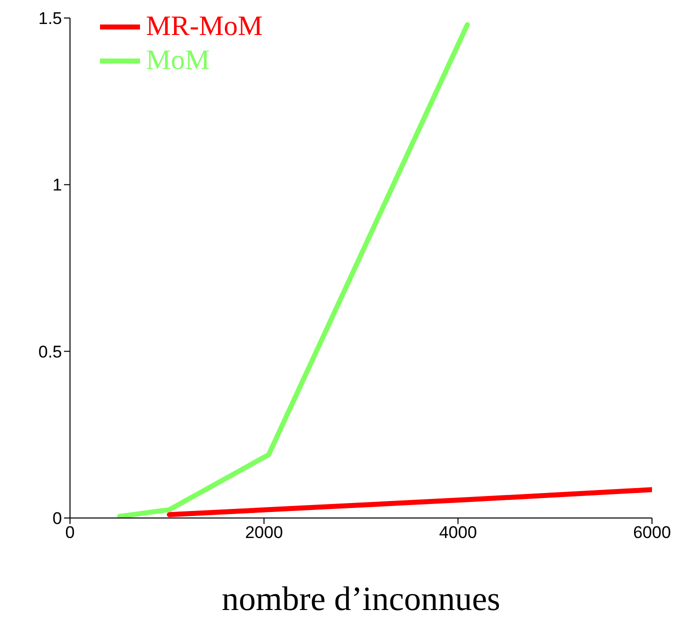 The width and height of the screenshot is (682, 618). I want to click on y-tick-label: 1, so click(57, 185).